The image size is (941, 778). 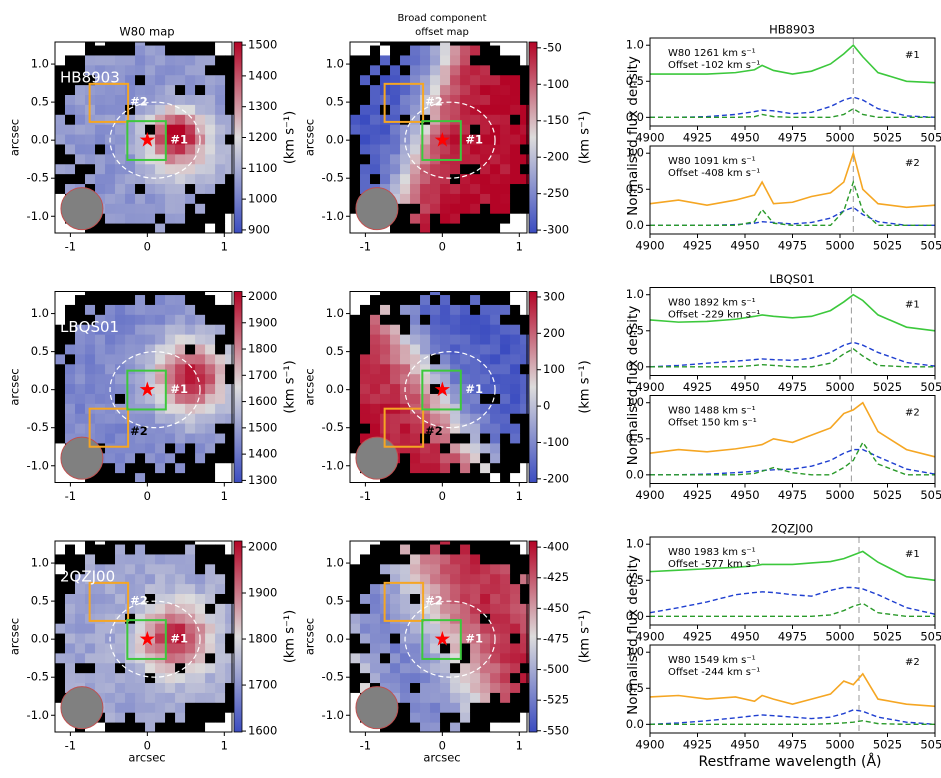 I want to click on y-tick-label: -1.0, so click(x=38, y=216).